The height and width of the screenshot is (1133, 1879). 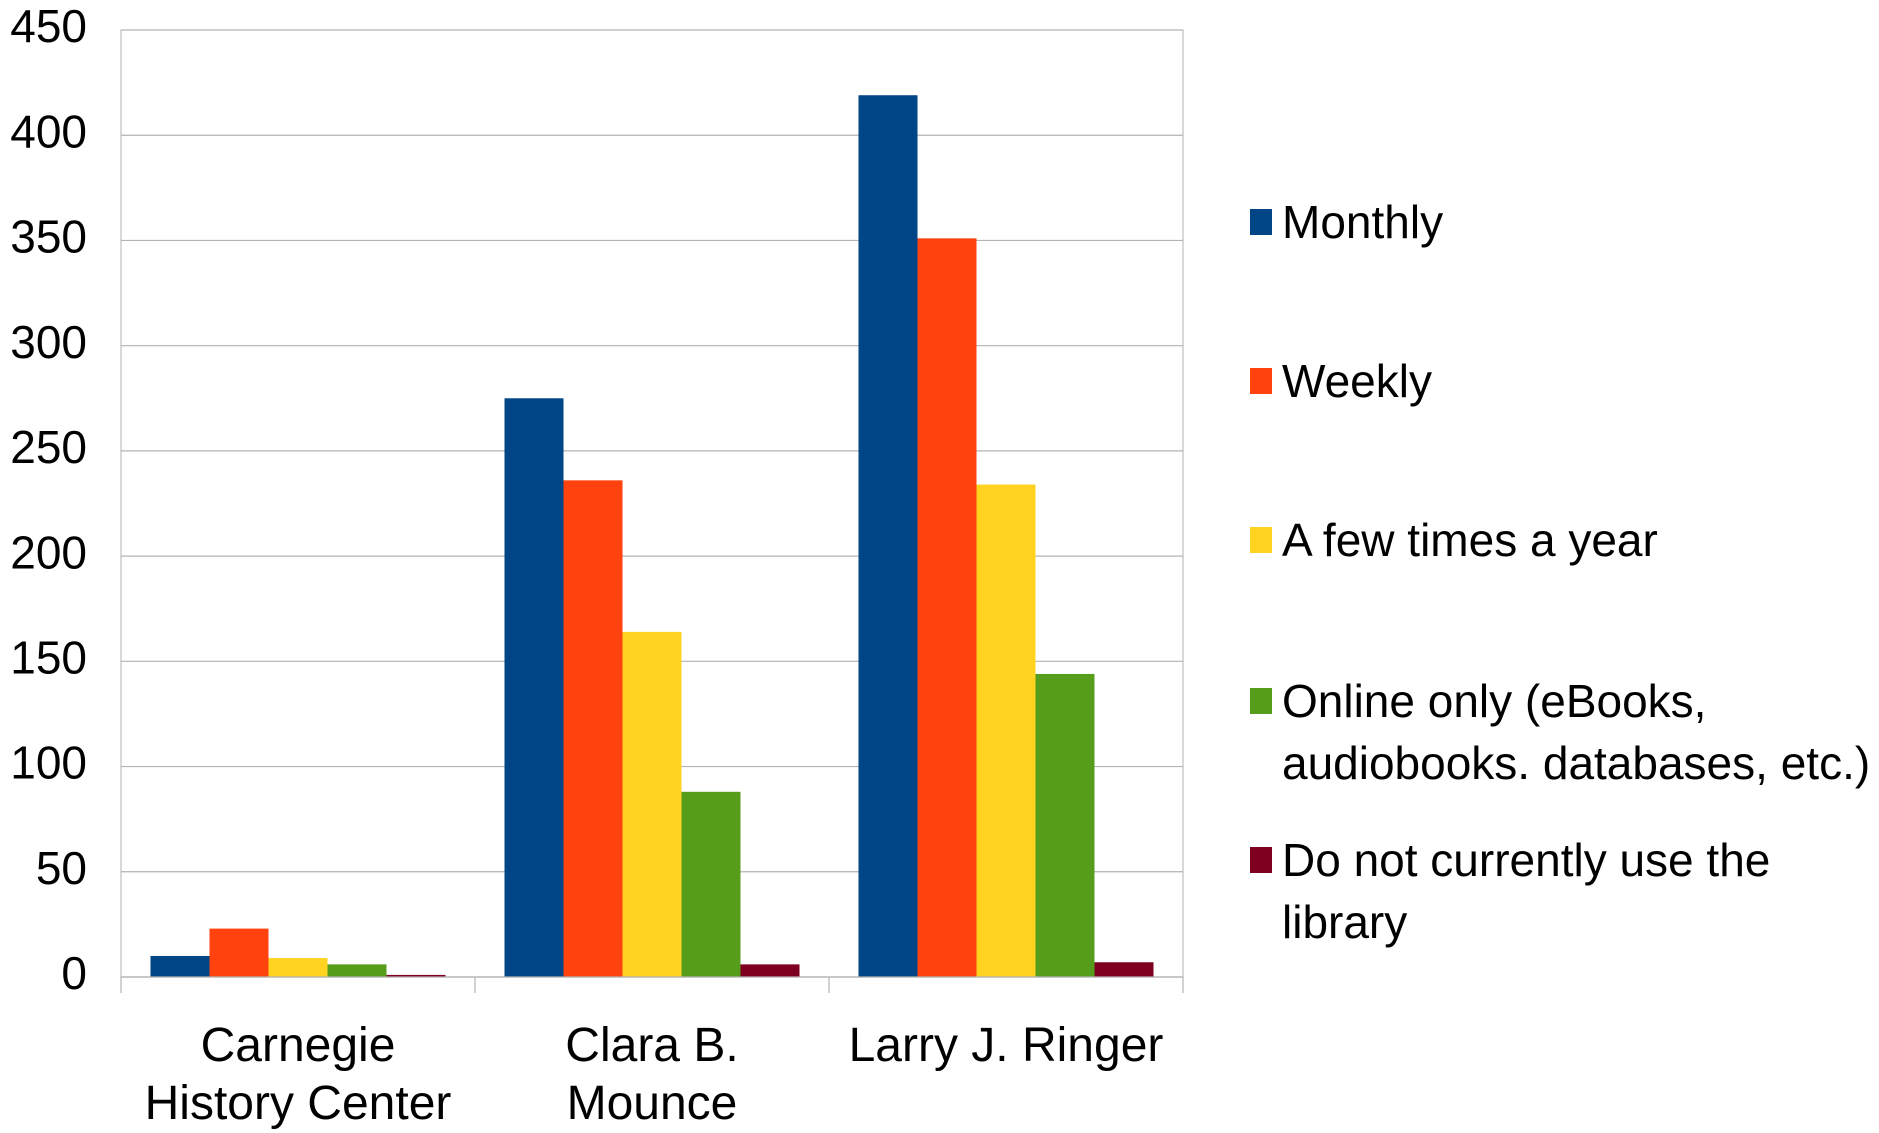 I want to click on y-tick-label: 50, so click(x=61, y=868).